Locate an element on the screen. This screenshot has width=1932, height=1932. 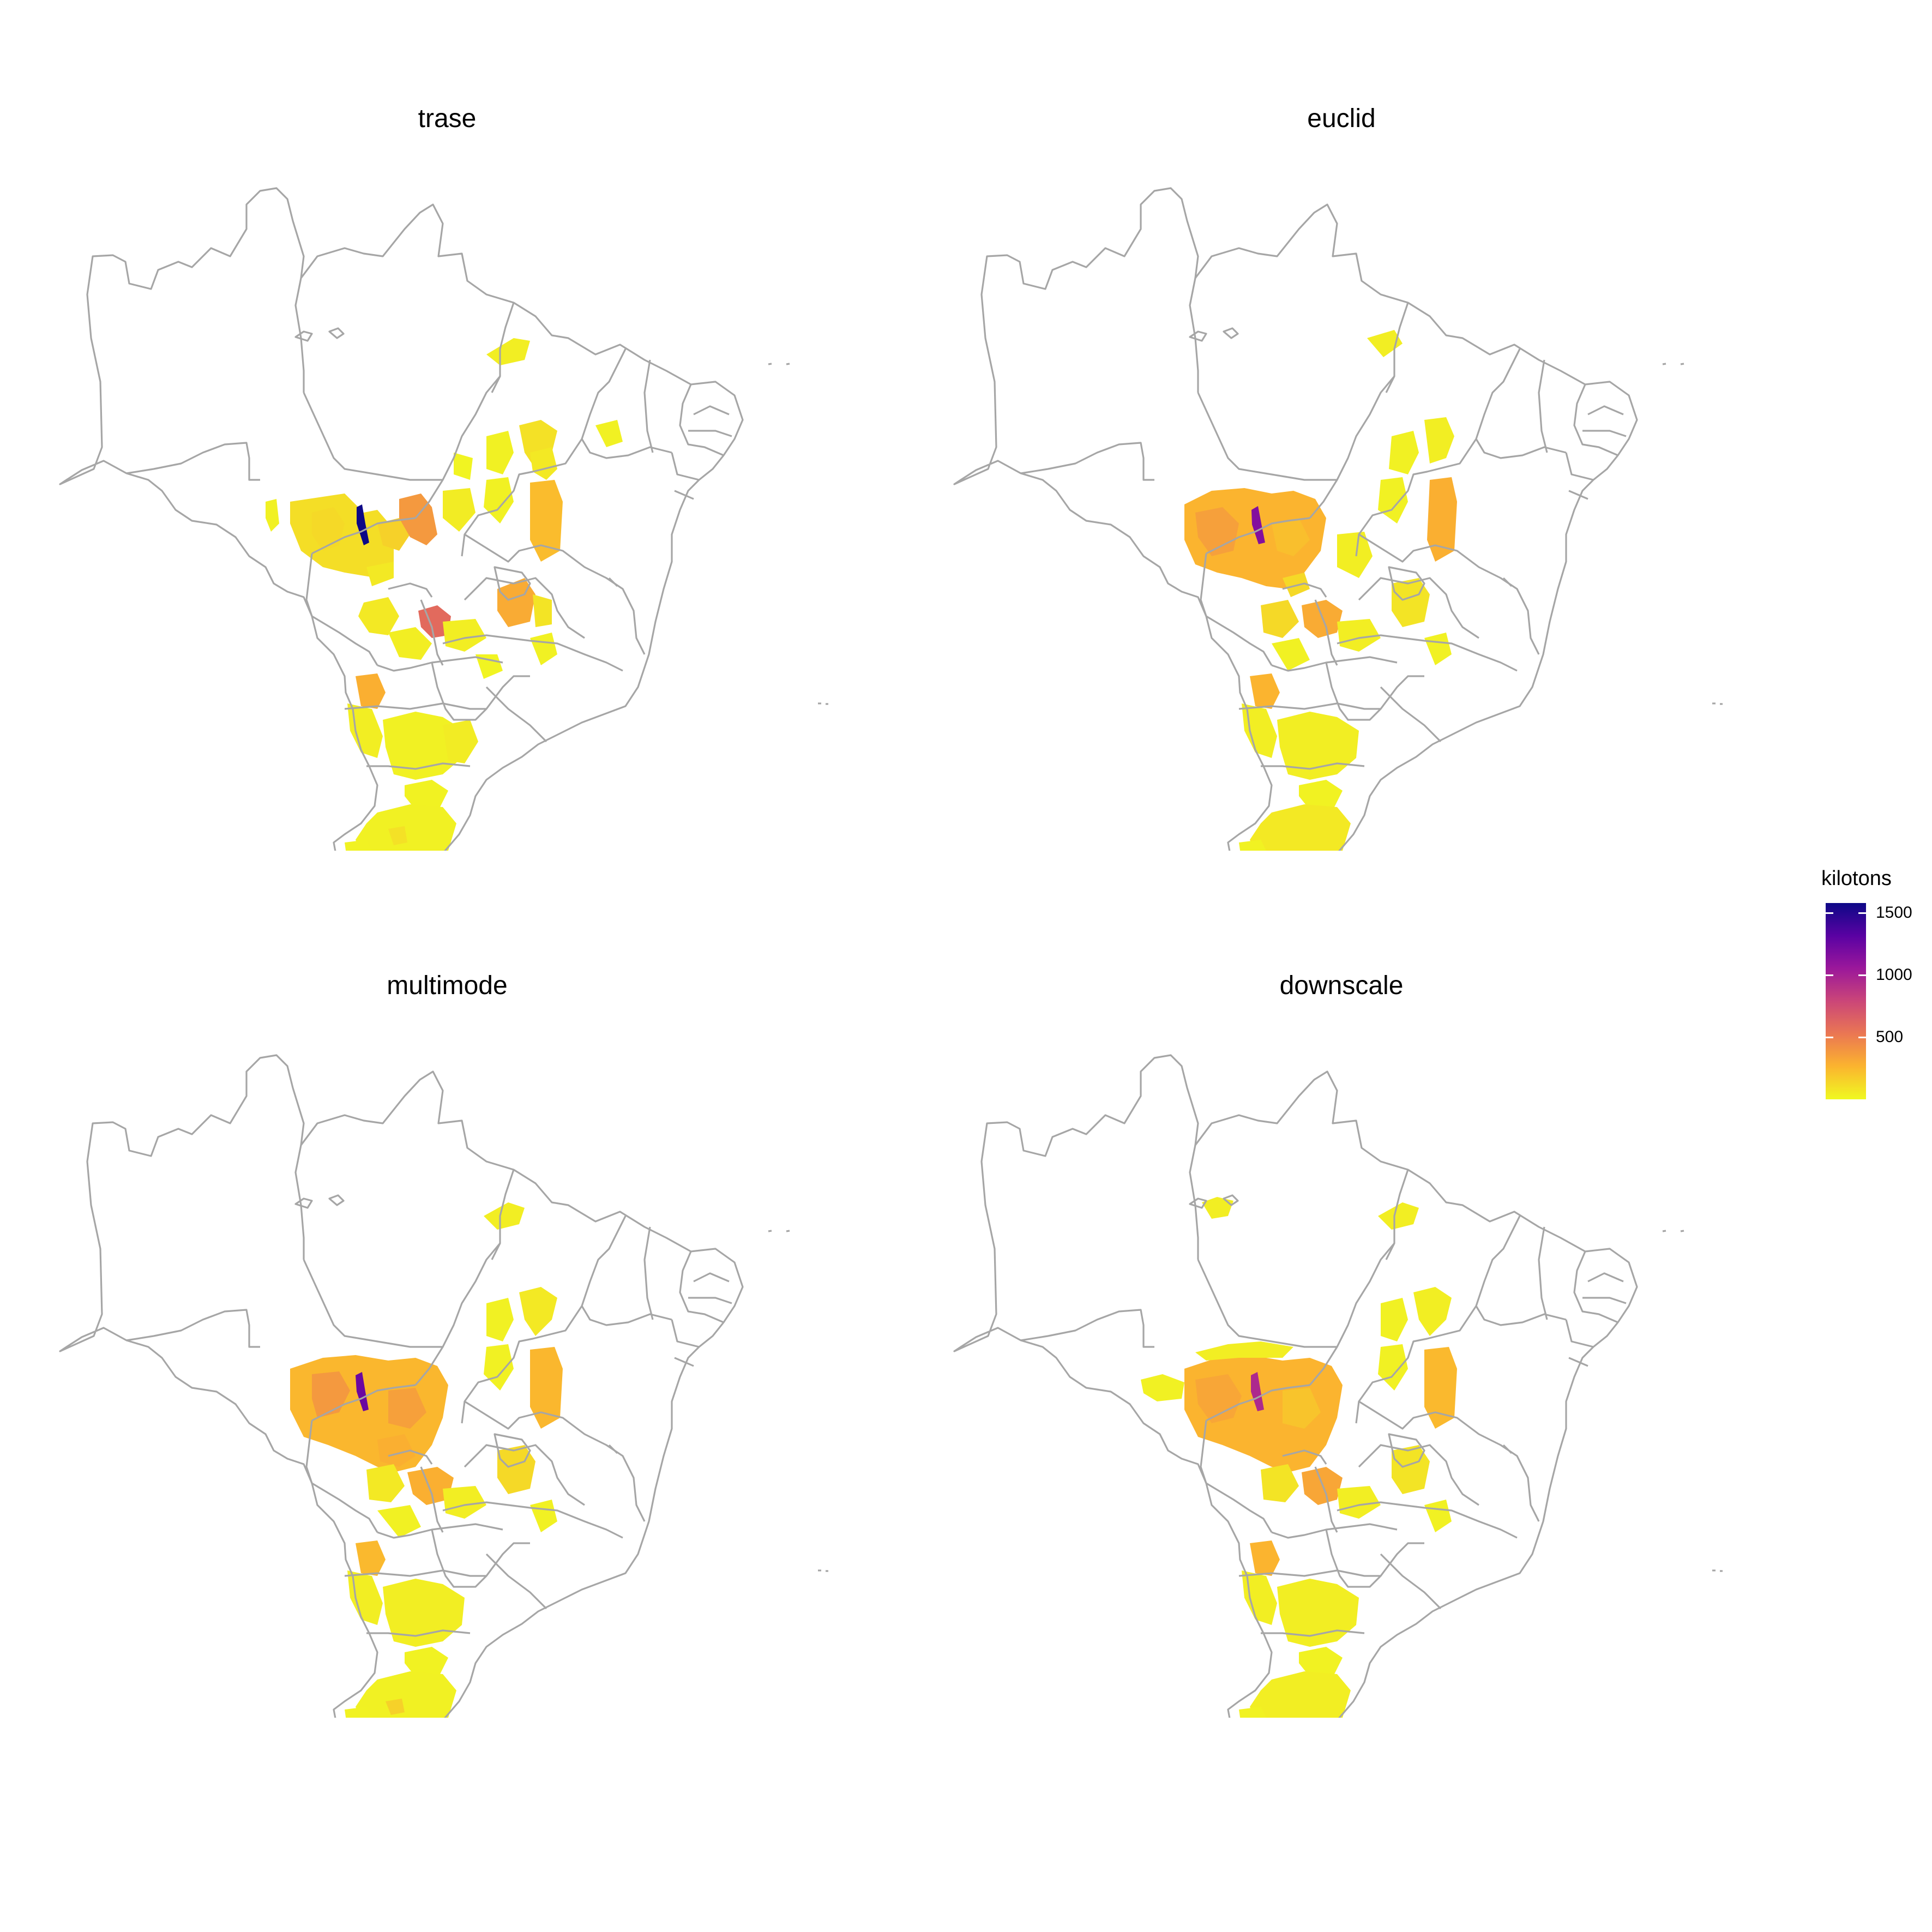
brazil-map is located at coordinates (443, 519).